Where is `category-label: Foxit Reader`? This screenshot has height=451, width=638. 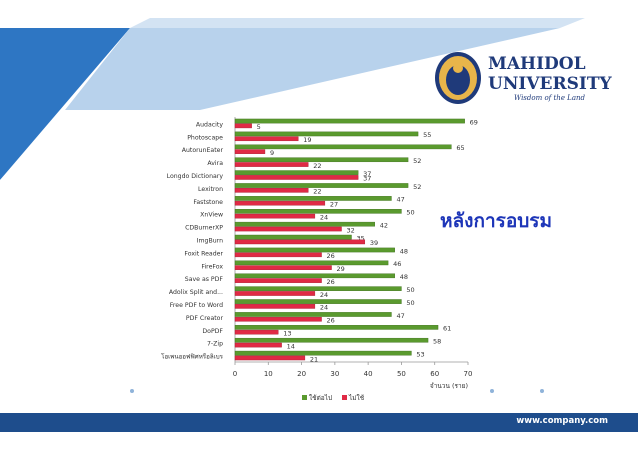 category-label: Foxit Reader is located at coordinates (203, 253).